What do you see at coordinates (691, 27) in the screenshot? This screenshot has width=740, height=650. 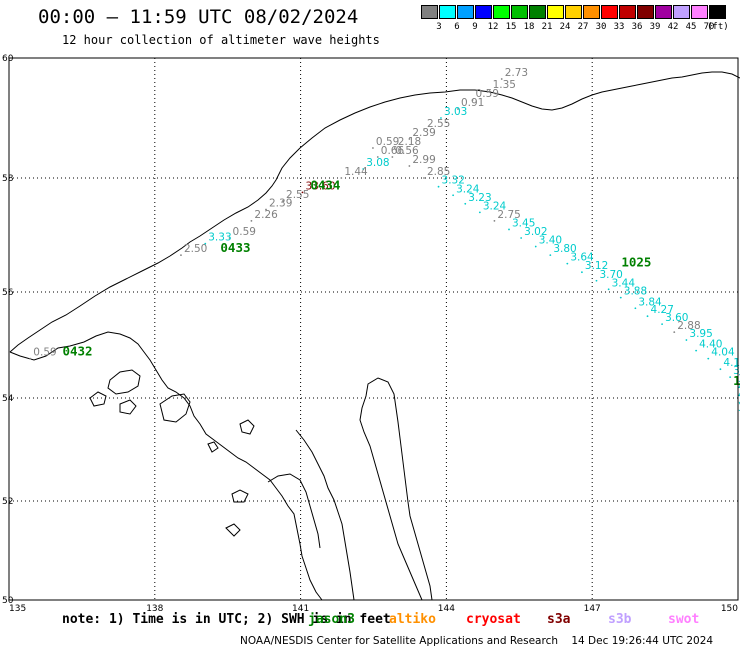 I see `legend-label: 45` at bounding box center [691, 27].